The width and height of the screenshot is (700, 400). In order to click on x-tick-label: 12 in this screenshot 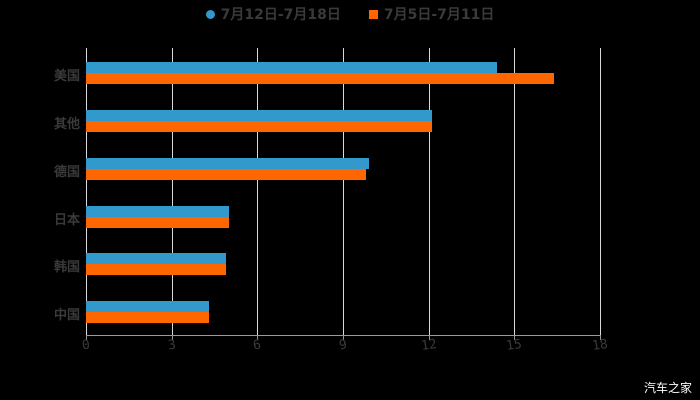, I will do `click(428, 345)`.